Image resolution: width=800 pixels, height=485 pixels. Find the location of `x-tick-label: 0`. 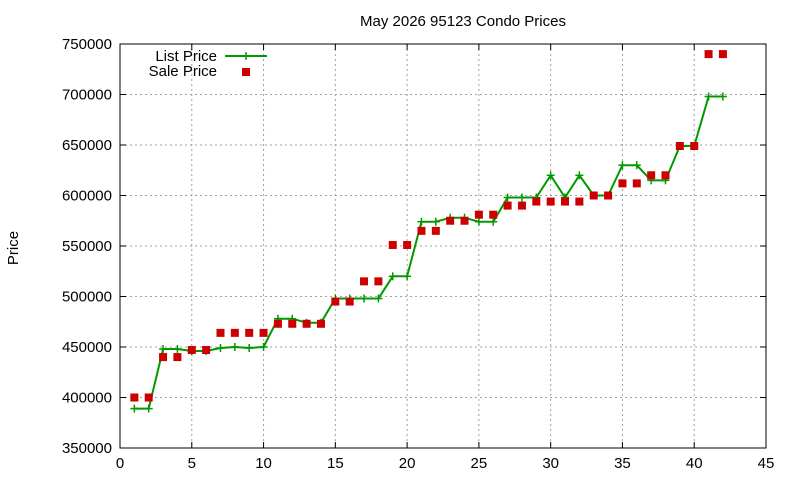

x-tick-label: 0 is located at coordinates (120, 463).